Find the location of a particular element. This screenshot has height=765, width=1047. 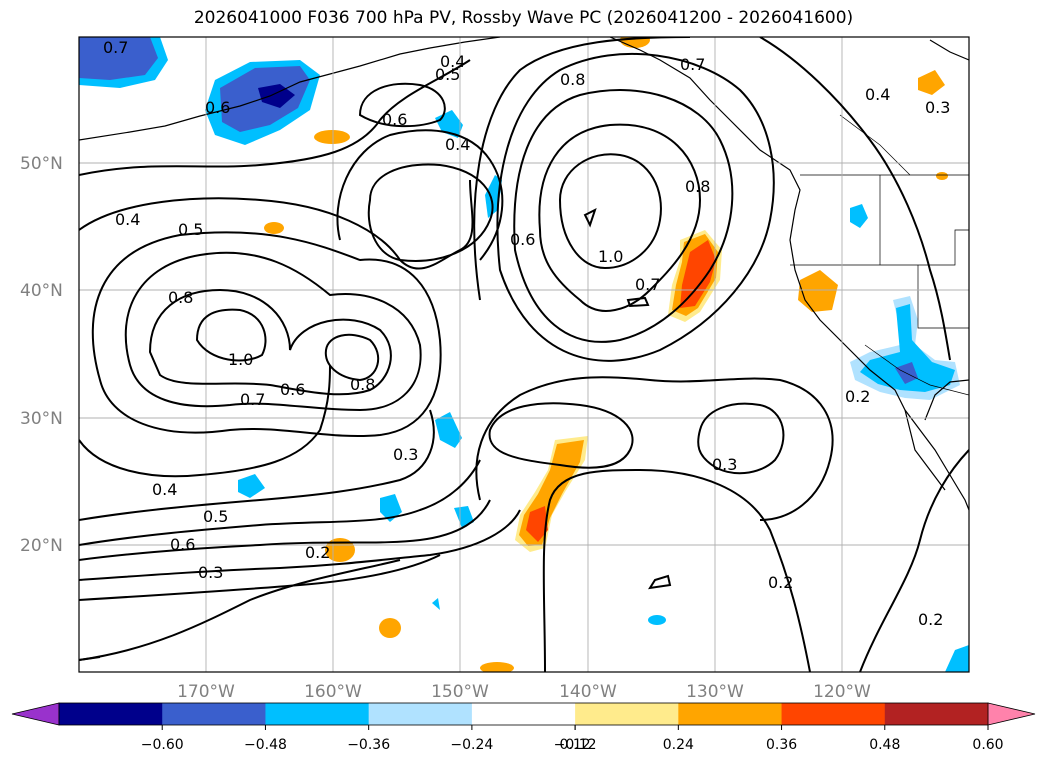

colorbar-tick-label: −0.48 is located at coordinates (265, 745).